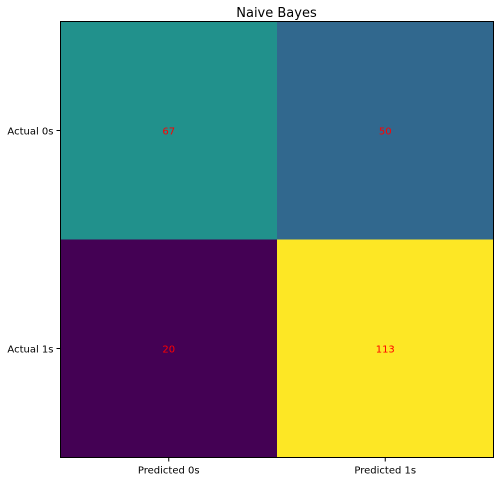 This screenshot has width=502, height=487. Describe the element at coordinates (30, 132) in the screenshot. I see `y-tick-label: Actual 0s` at that location.